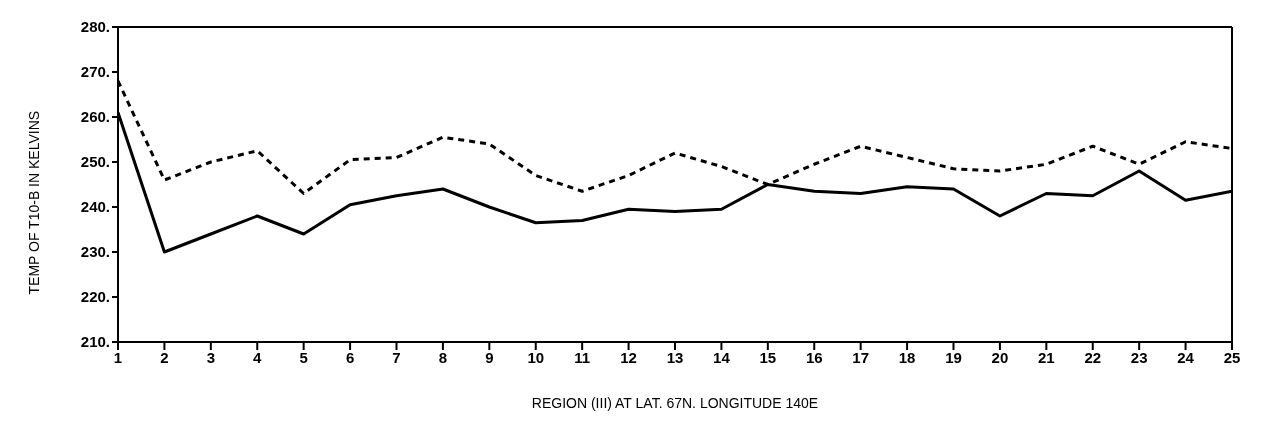 This screenshot has height=430, width=1261. What do you see at coordinates (768, 357) in the screenshot?
I see `x-tick-label: 15` at bounding box center [768, 357].